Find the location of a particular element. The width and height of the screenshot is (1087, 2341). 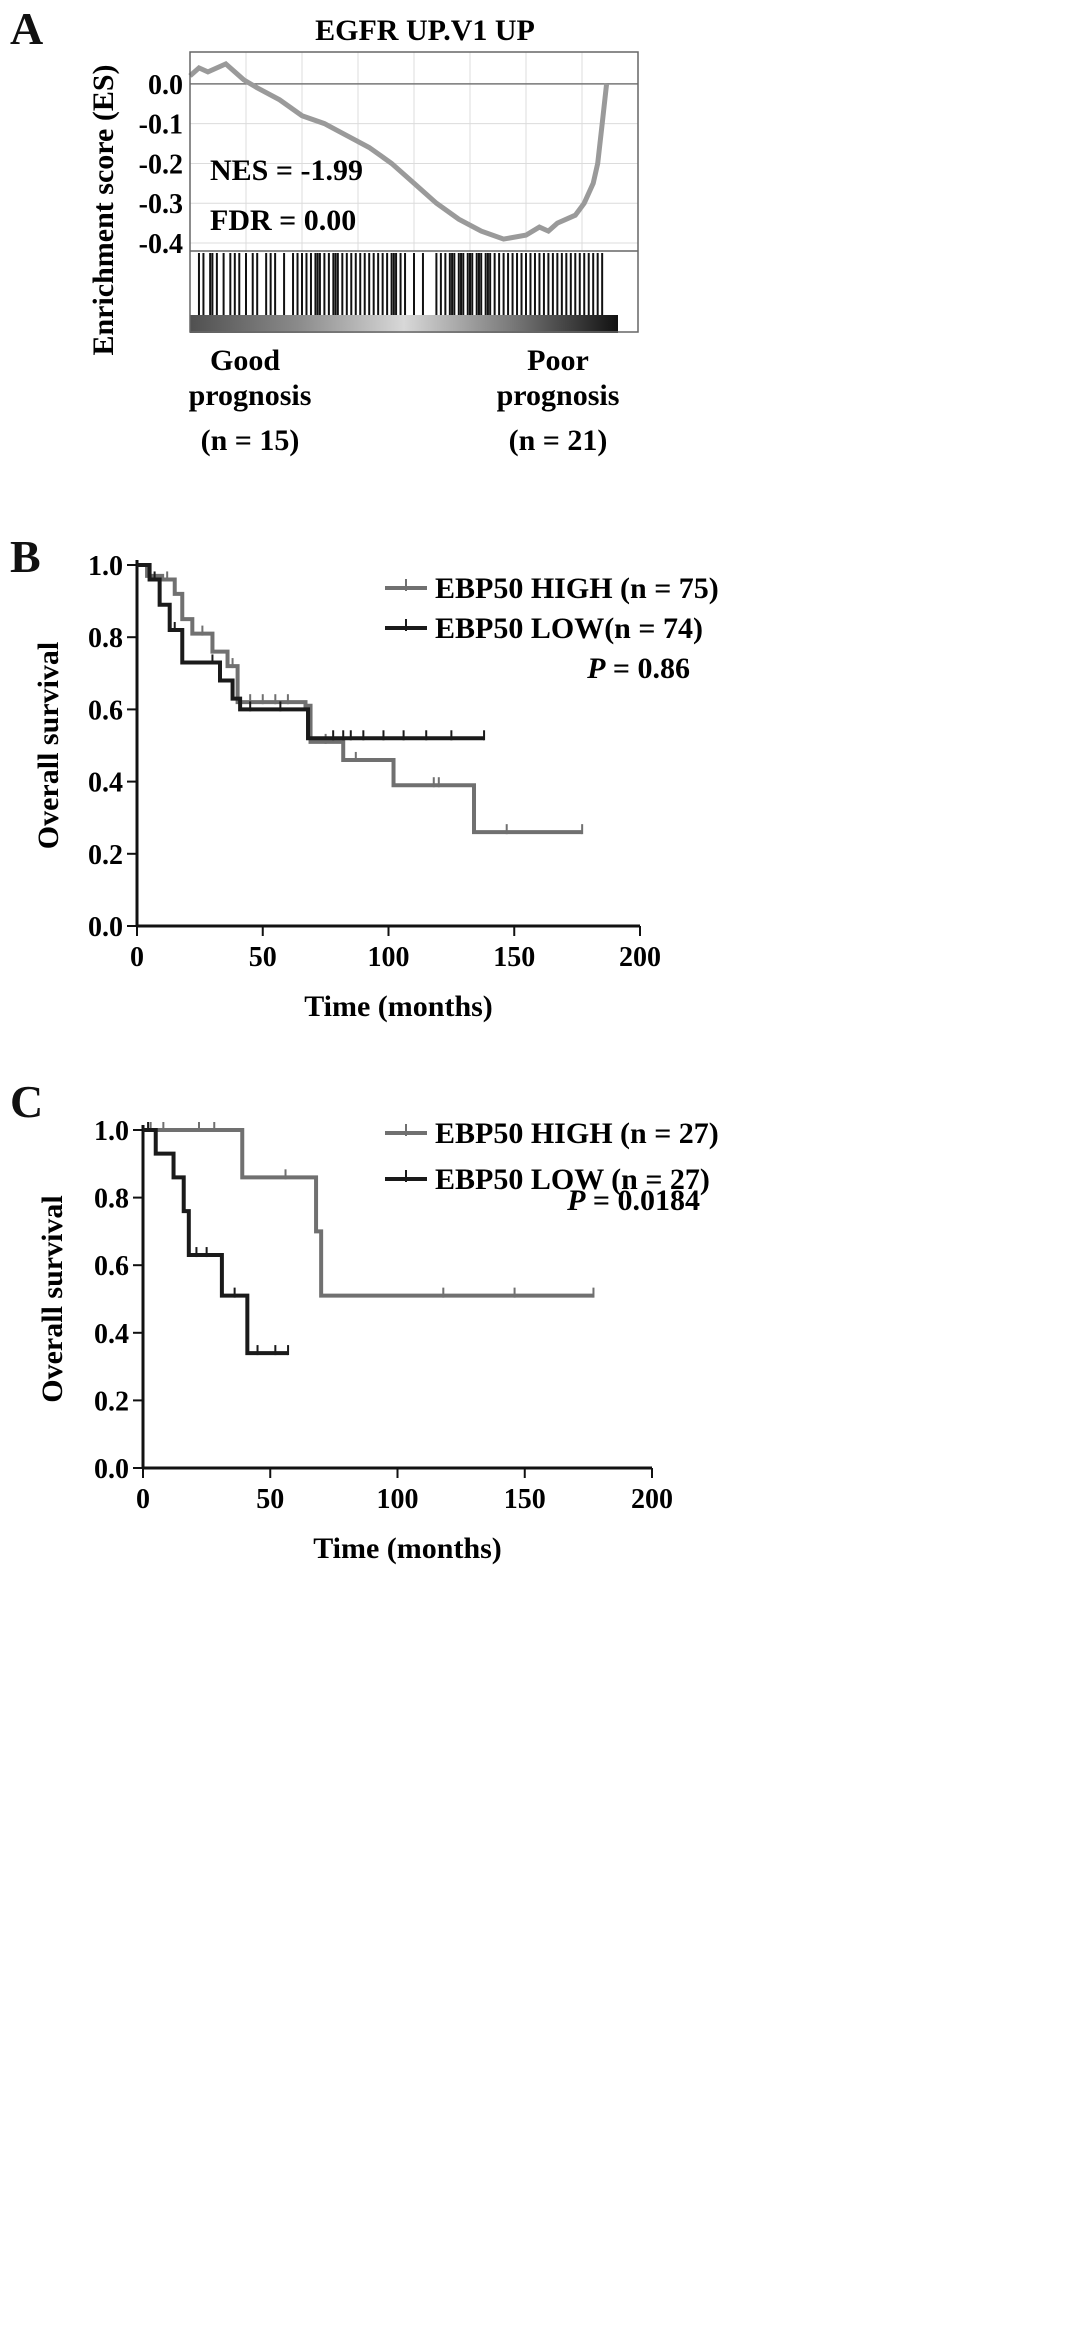

panel-letter-c: C is located at coordinates (27, 1101).